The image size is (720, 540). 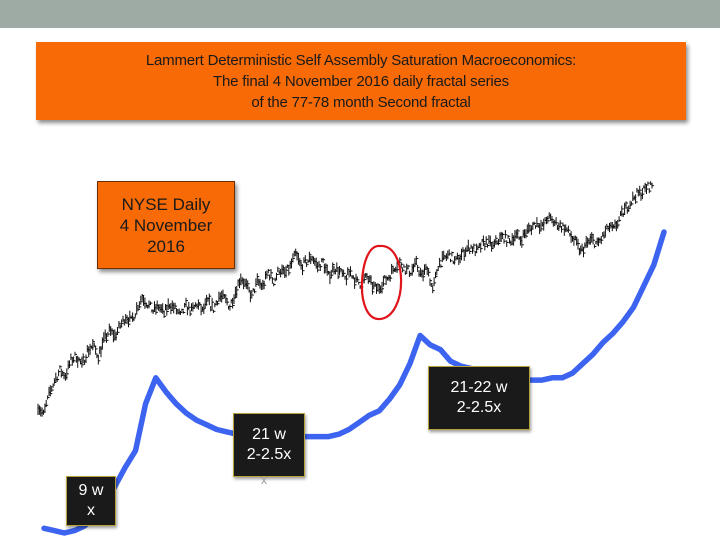 What do you see at coordinates (381, 282) in the screenshot?
I see `highlight-circle` at bounding box center [381, 282].